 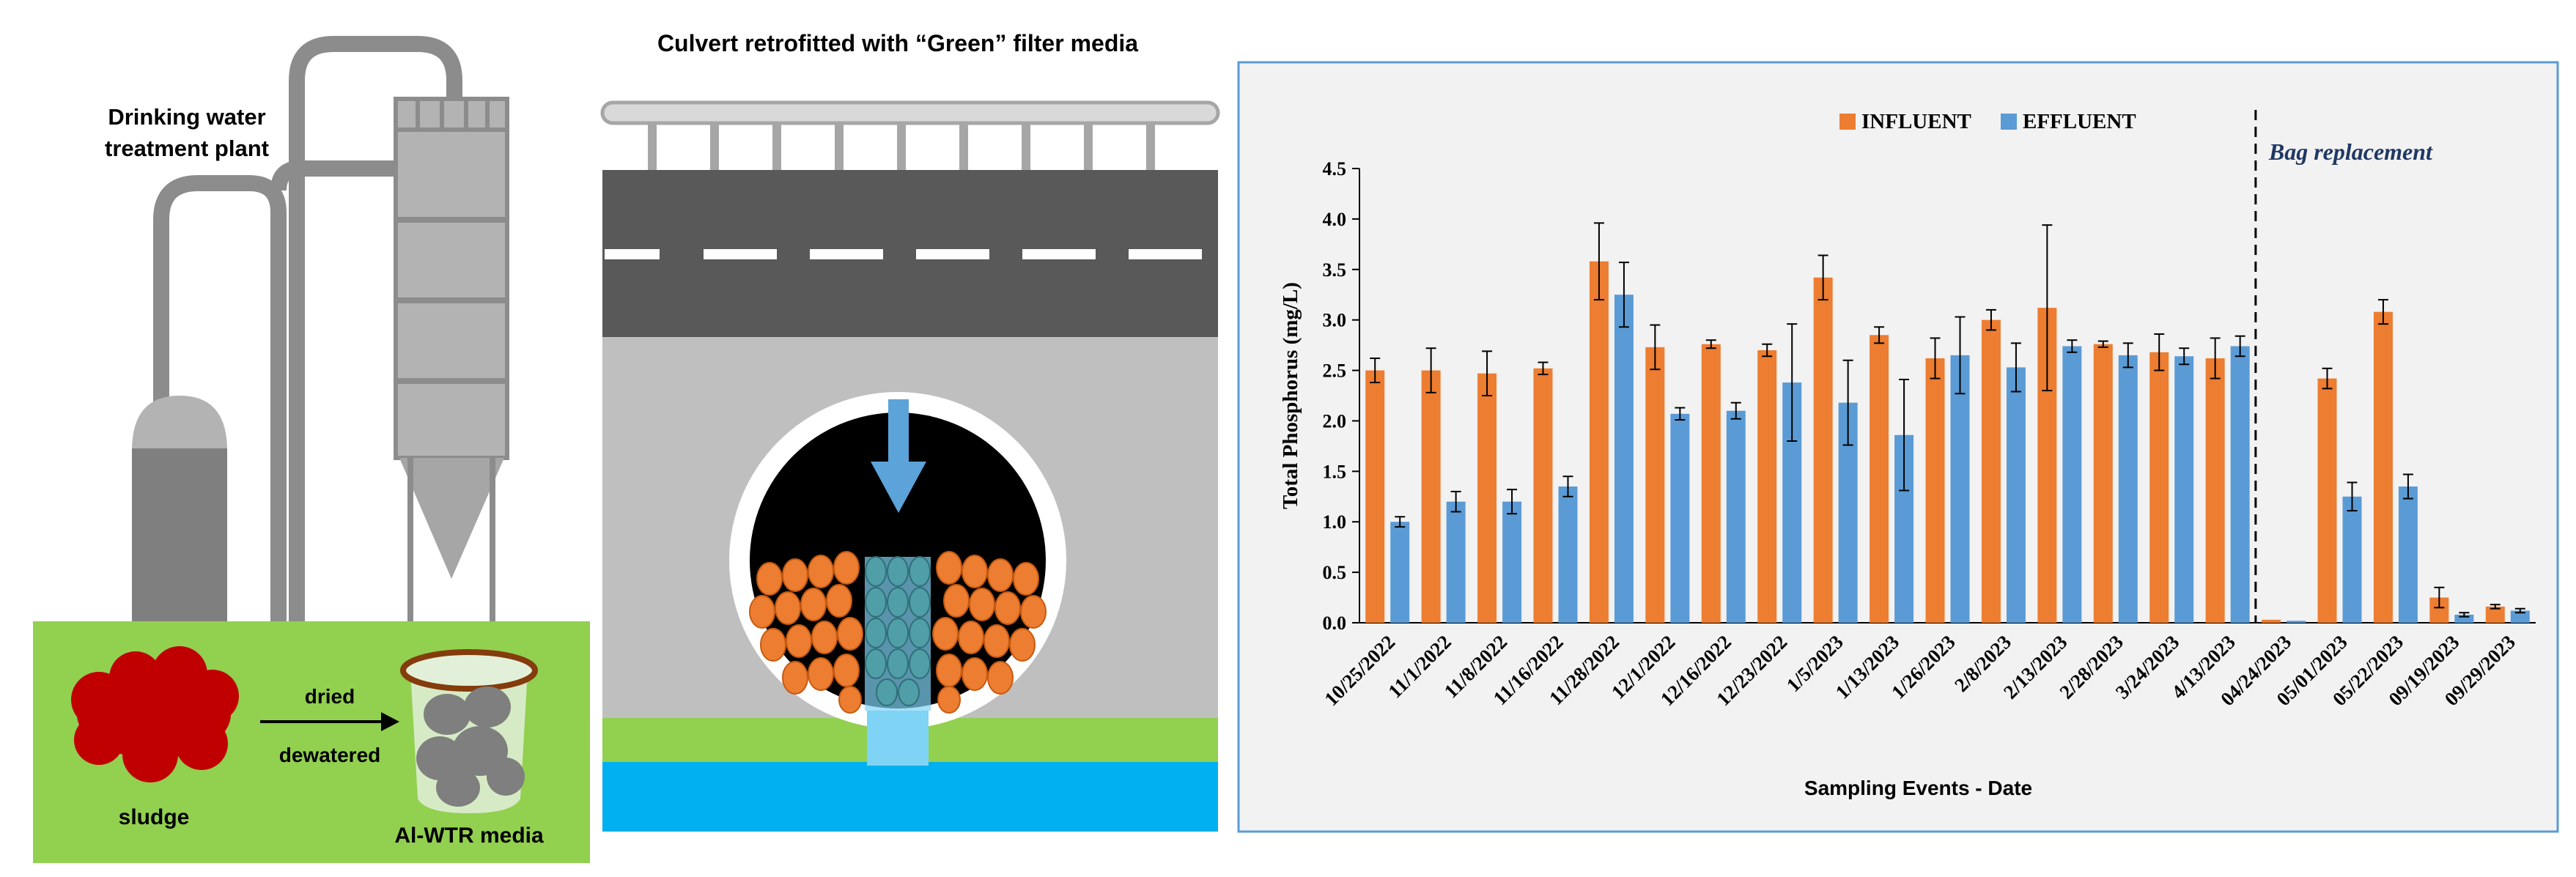 What do you see at coordinates (179, 540) in the screenshot?
I see `storage-tank` at bounding box center [179, 540].